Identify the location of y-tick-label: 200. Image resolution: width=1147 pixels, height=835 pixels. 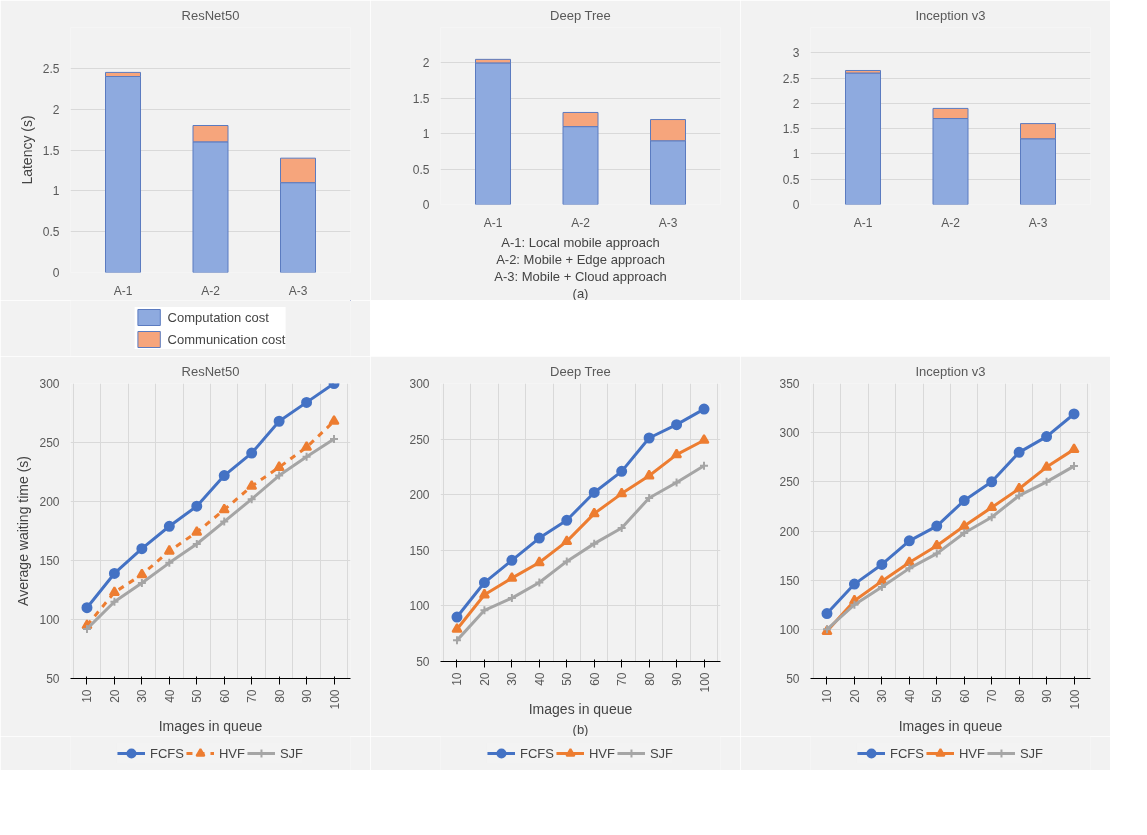
(49, 502).